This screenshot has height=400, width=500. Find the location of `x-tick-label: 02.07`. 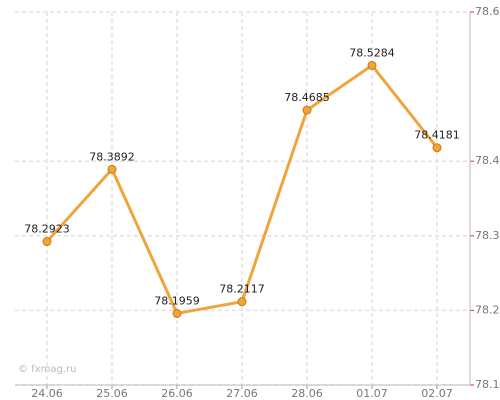

x-tick-label: 02.07 is located at coordinates (437, 393).